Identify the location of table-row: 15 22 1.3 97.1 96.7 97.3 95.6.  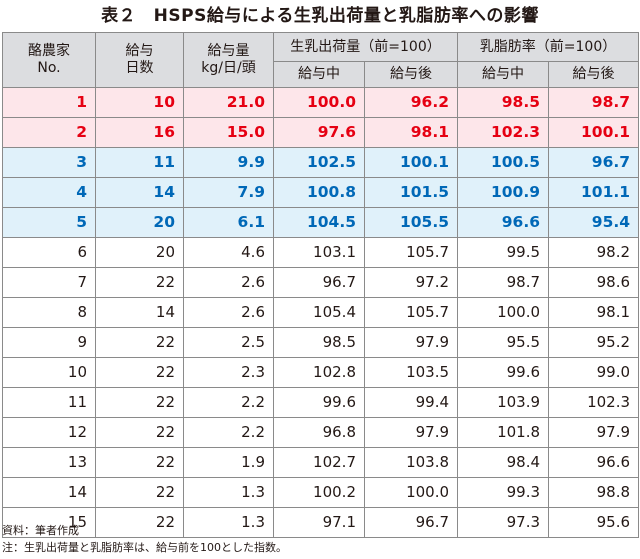
(321, 522).